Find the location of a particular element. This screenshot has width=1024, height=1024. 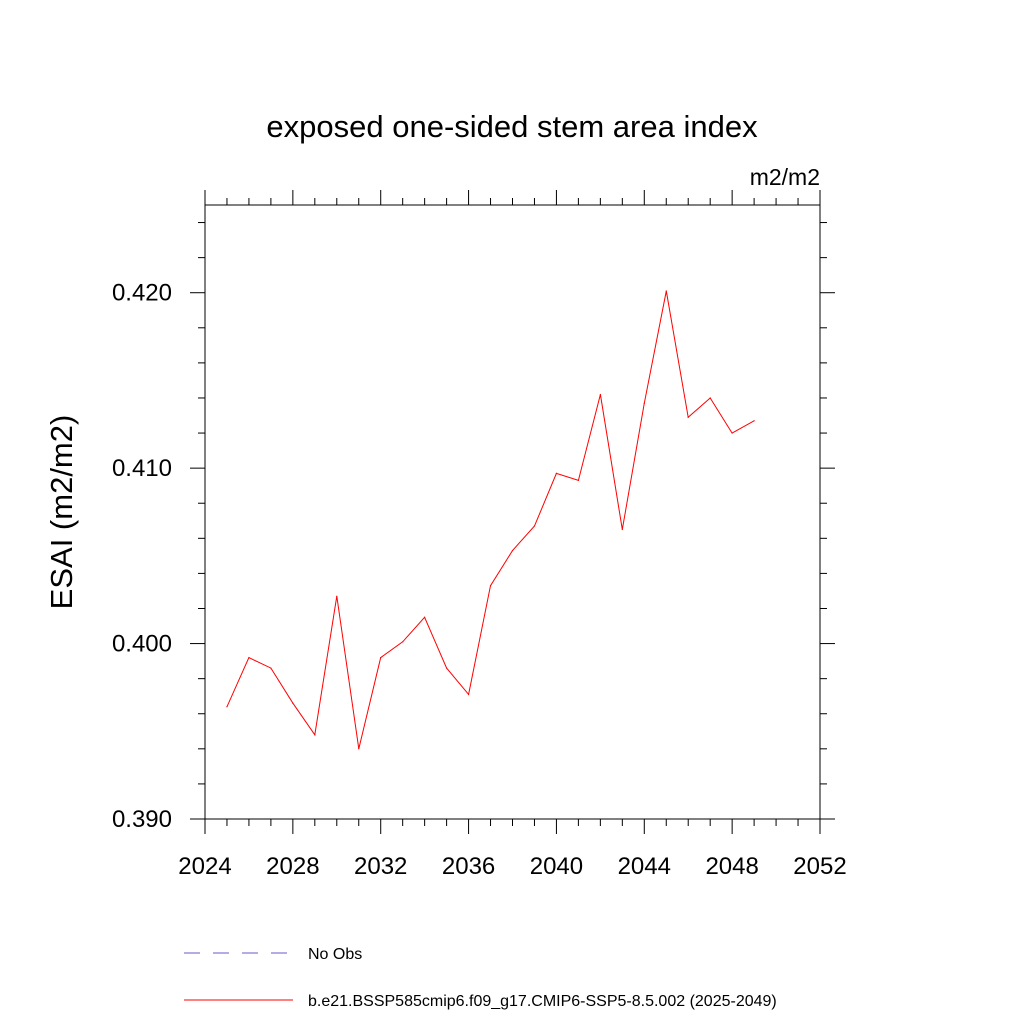

x-tick-label: 2036 is located at coordinates (468, 866).